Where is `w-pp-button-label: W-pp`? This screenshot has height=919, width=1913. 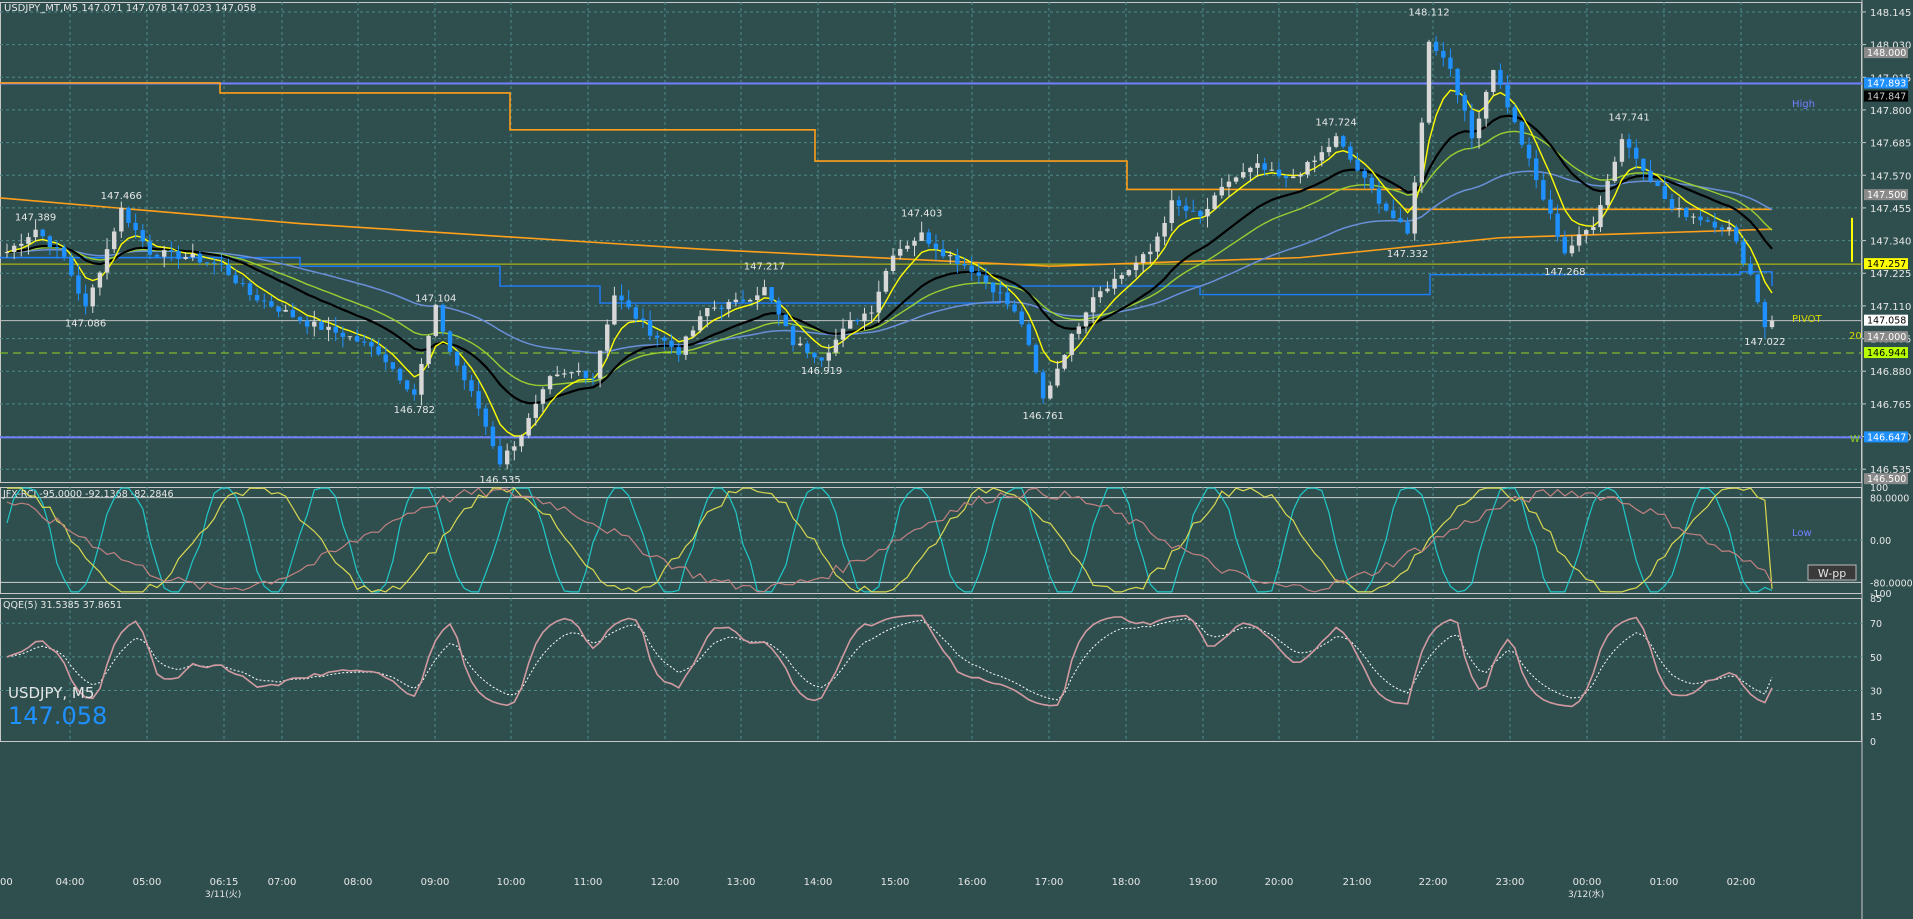
w-pp-button-label: W-pp is located at coordinates (1832, 573).